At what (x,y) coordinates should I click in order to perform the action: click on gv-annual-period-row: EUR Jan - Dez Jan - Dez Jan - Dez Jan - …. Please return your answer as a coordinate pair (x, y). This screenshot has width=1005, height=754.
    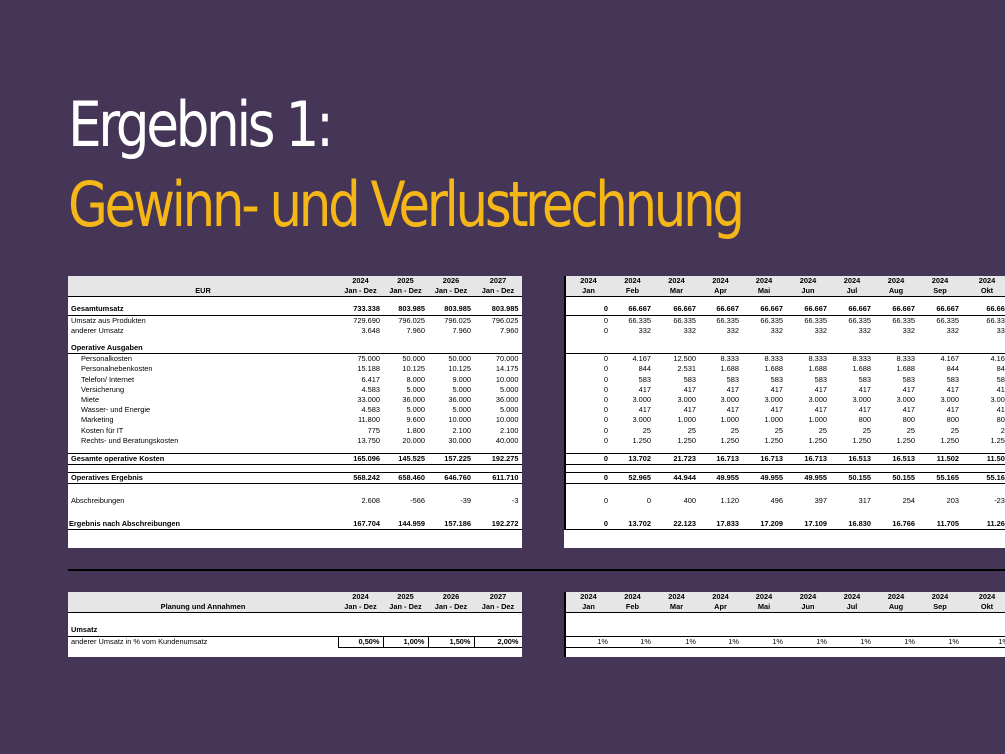
    Looking at the image, I should click on (295, 292).